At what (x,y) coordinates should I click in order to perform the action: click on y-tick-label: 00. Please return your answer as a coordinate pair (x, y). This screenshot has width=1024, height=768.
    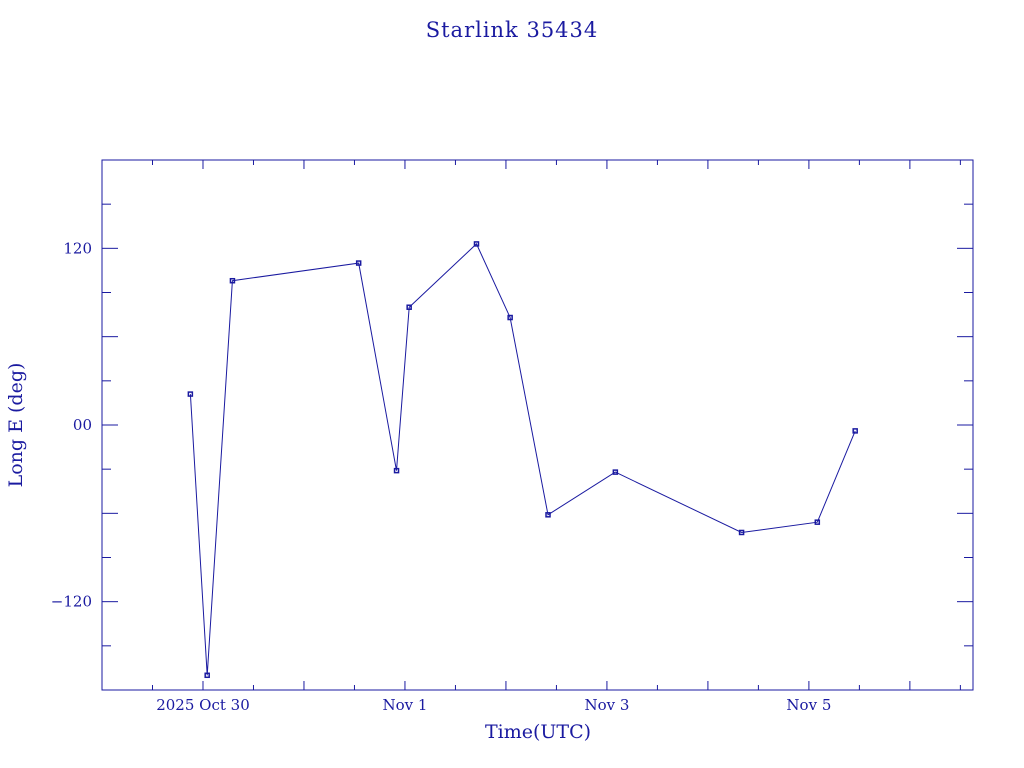
    Looking at the image, I should click on (82, 425).